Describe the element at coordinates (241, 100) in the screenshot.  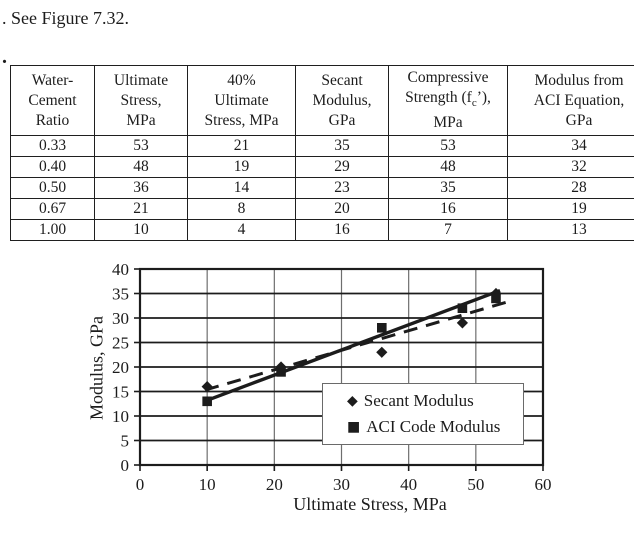
I see `column-header-2: 40% Ultimate Stress, MPa` at that location.